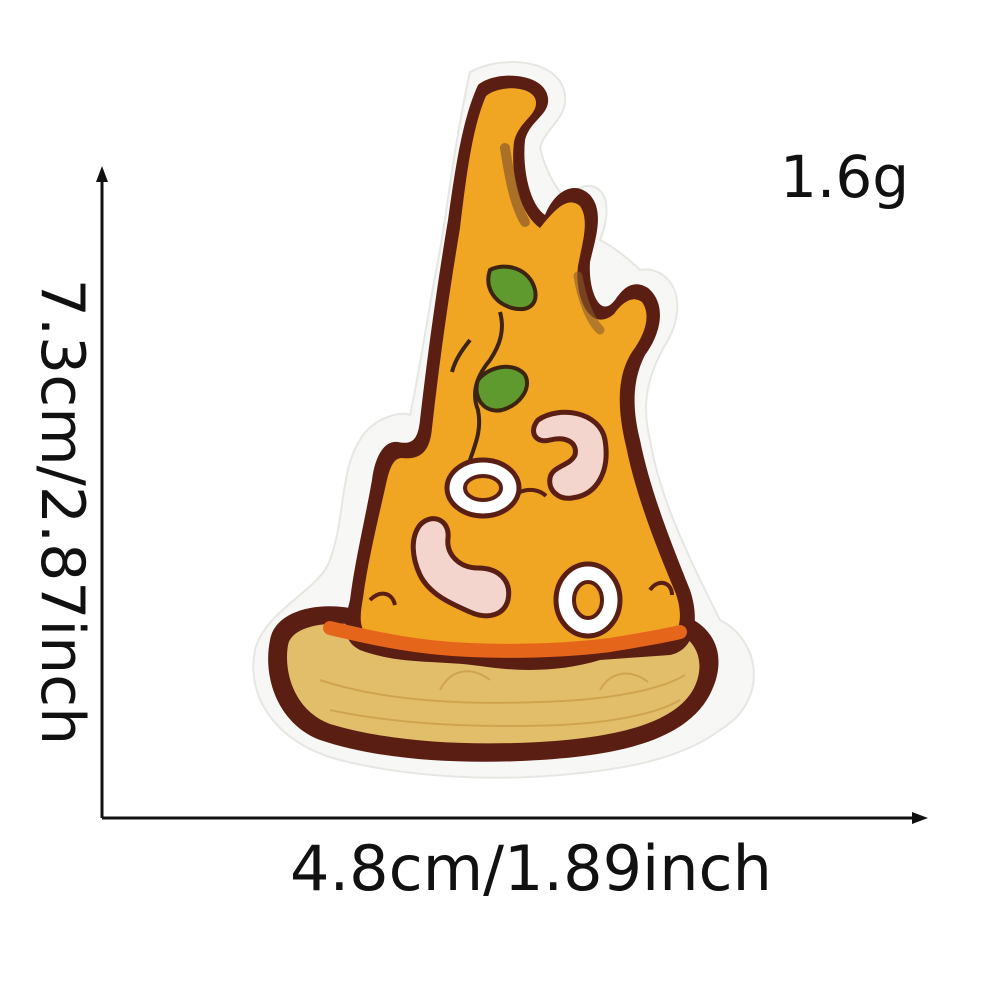 This screenshot has width=1000, height=1000. I want to click on width-axis-arrow, so click(515, 818).